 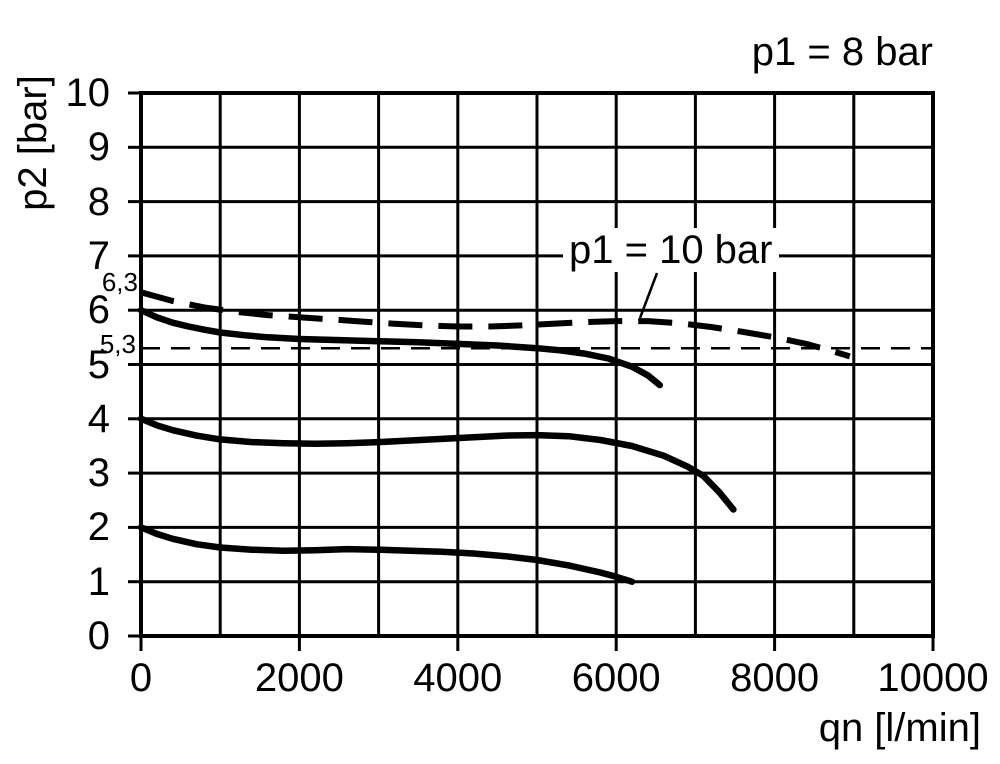 What do you see at coordinates (98, 418) in the screenshot?
I see `y-tick-label: 4` at bounding box center [98, 418].